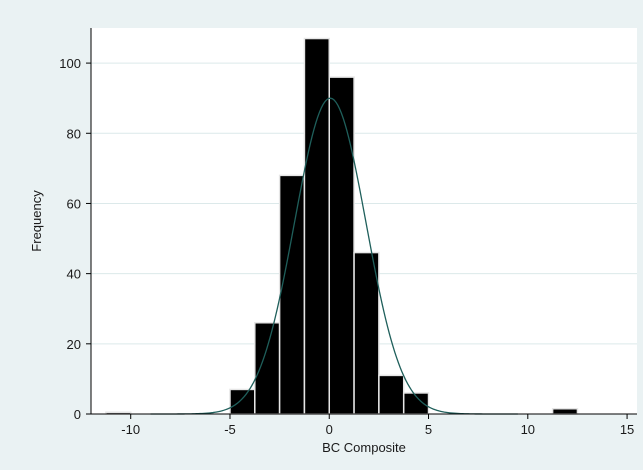  I want to click on y-tick-label-60: 60, so click(74, 203).